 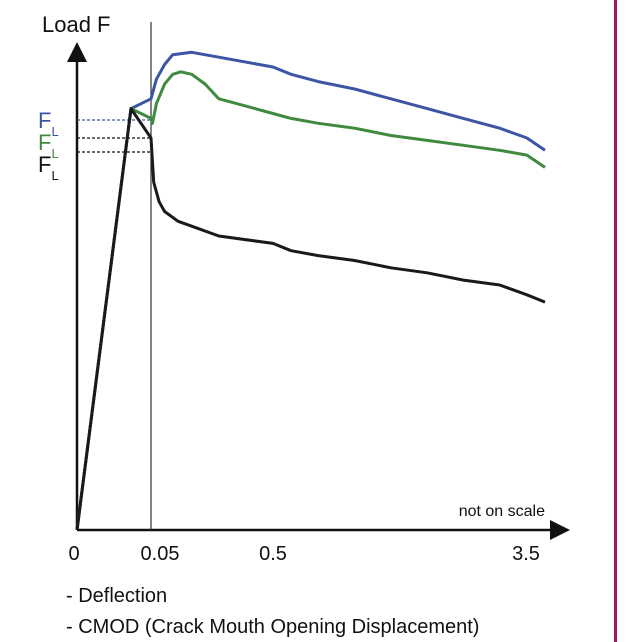 I want to click on fl-label-black: FL, so click(x=48, y=167).